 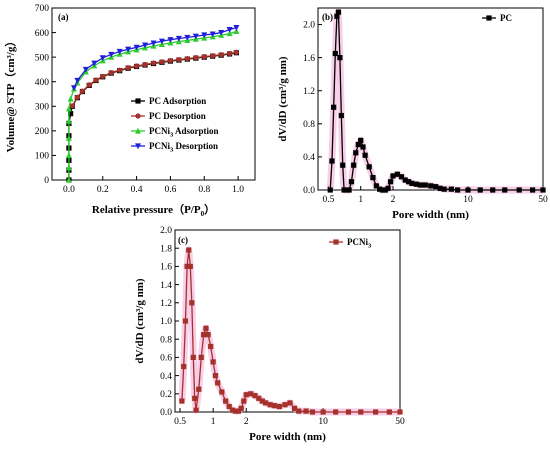 What do you see at coordinates (103, 190) in the screenshot?
I see `x-tick-label: 0.2` at bounding box center [103, 190].